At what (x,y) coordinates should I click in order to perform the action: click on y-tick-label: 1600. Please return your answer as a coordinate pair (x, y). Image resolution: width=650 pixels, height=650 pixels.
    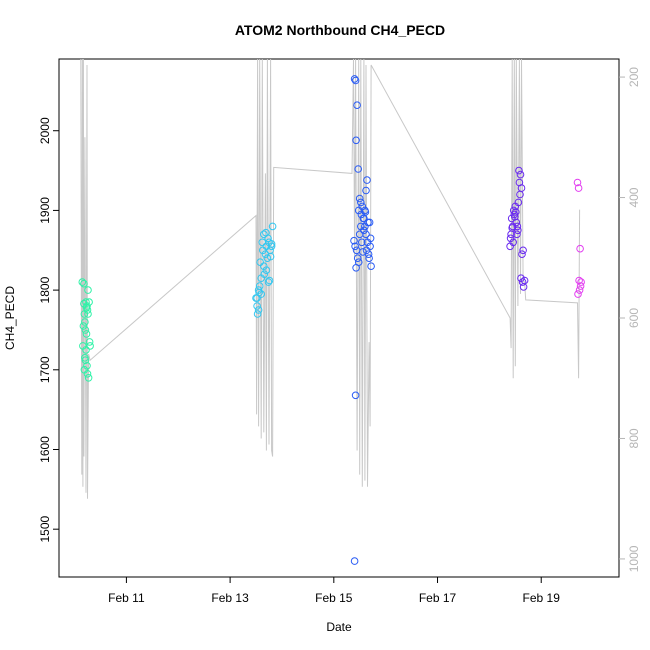
    Looking at the image, I should click on (45, 449).